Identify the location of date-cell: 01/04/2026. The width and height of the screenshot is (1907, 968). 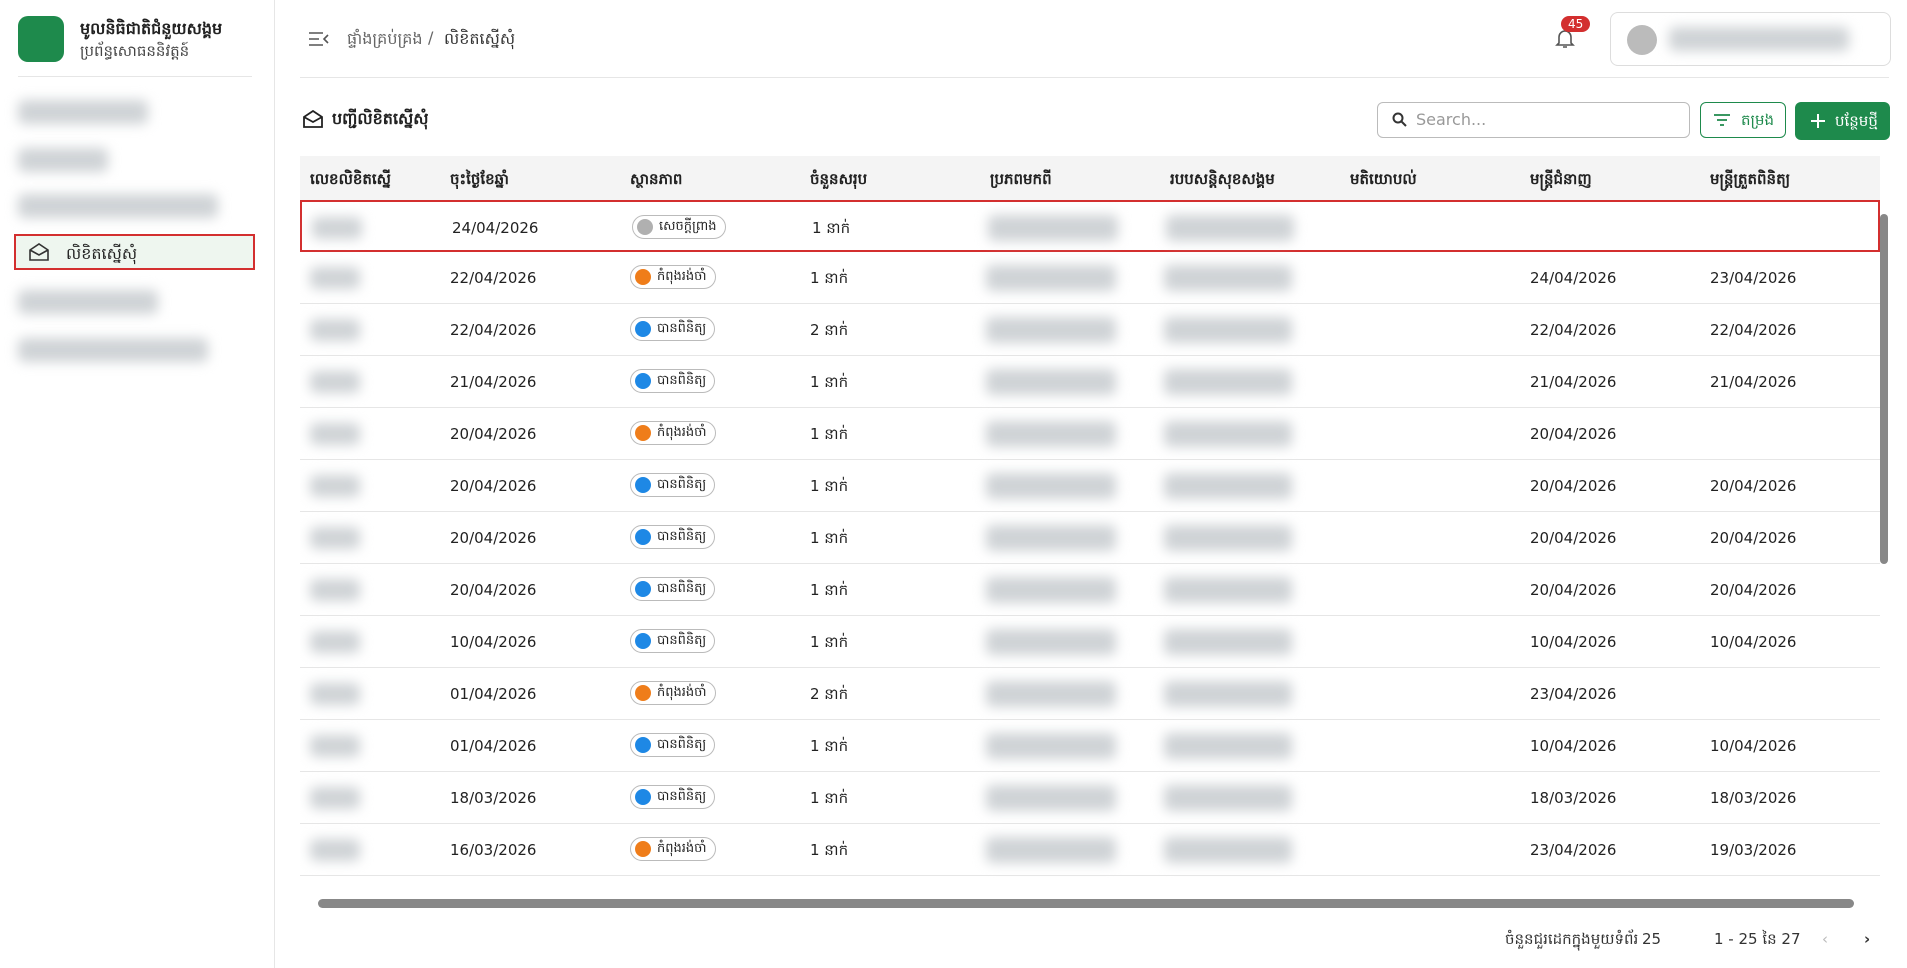
(493, 746).